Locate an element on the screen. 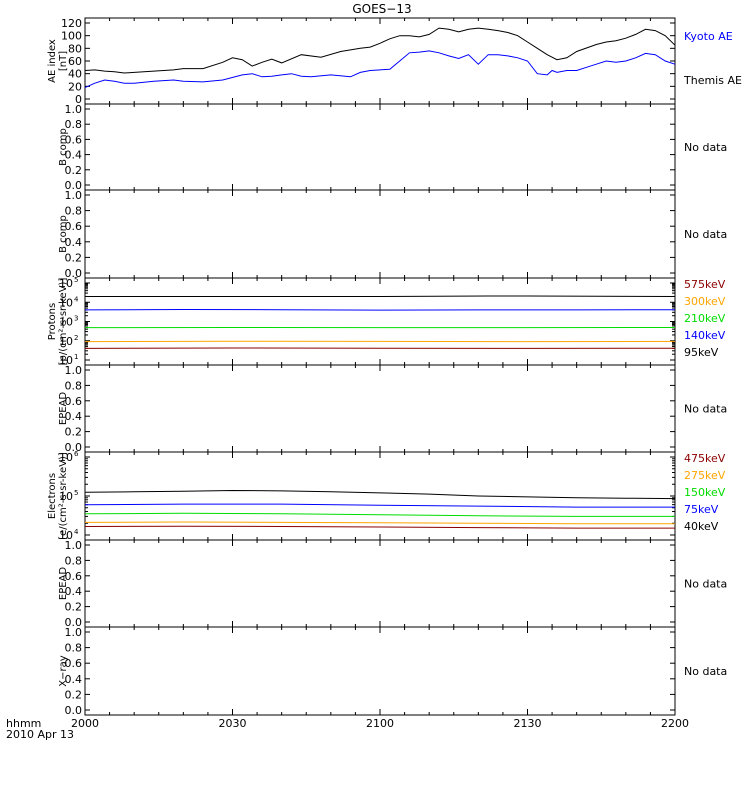 The height and width of the screenshot is (804, 750). series-line-95kev is located at coordinates (380, 296).